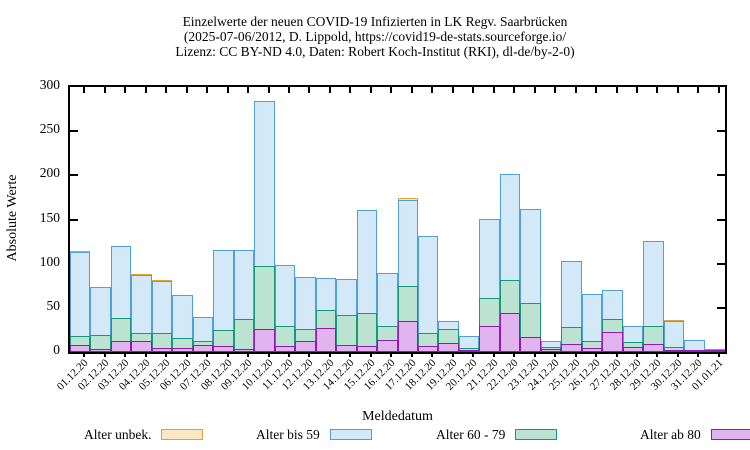 The width and height of the screenshot is (750, 450). Describe the element at coordinates (53, 305) in the screenshot. I see `y-tick-label: 50` at that location.